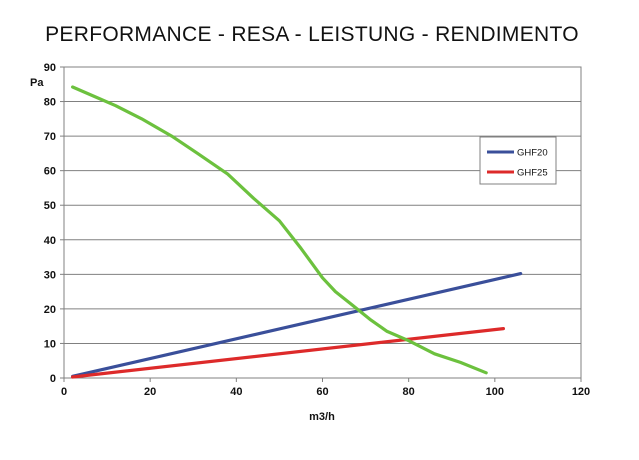 This screenshot has height=460, width=639. What do you see at coordinates (53, 379) in the screenshot?
I see `y-tick-label: 0` at bounding box center [53, 379].